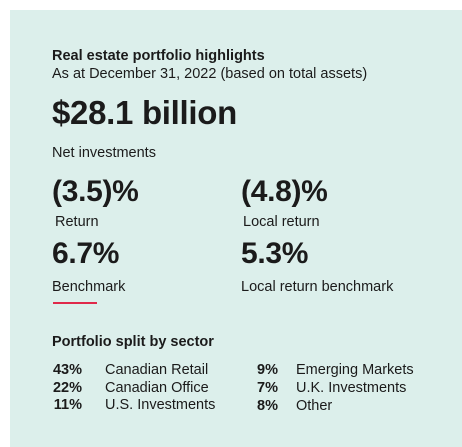 This screenshot has width=462, height=447. I want to click on sector-name: Other, so click(314, 406).